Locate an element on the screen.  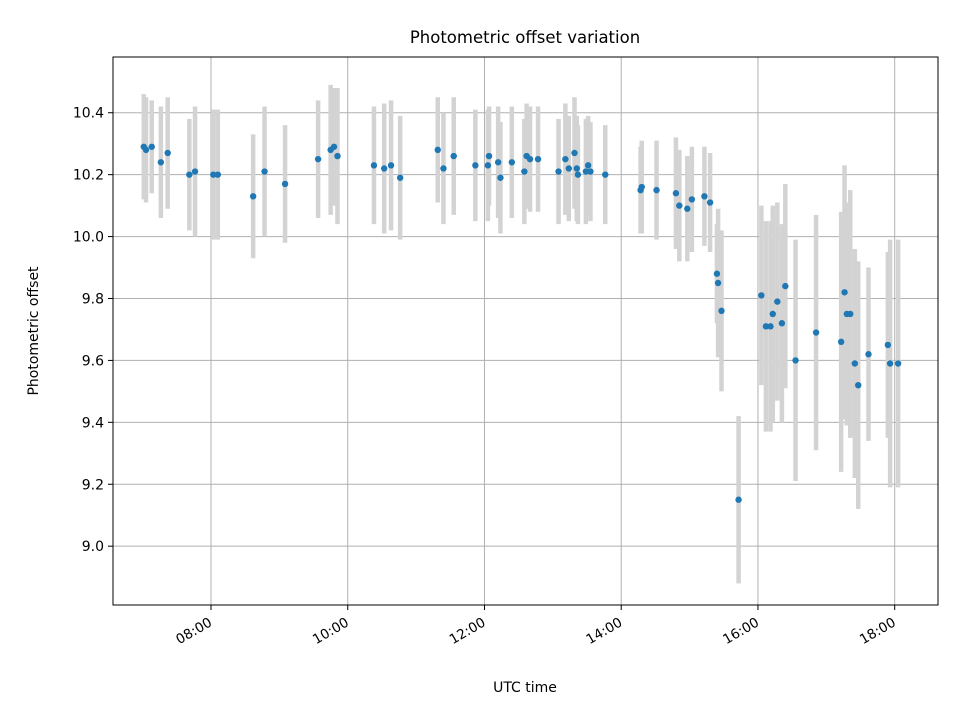
y-axis-label: Photometric offset is located at coordinates (34, 331).